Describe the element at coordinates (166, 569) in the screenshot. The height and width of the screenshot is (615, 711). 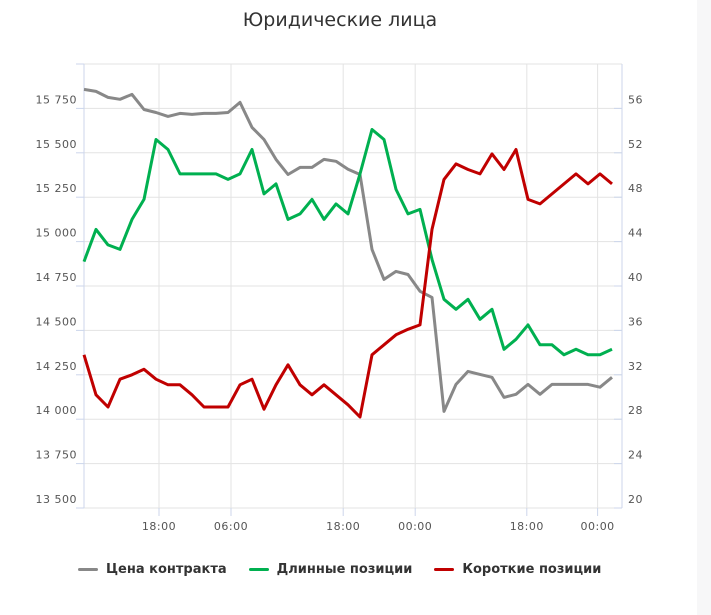
I see `legend-label-price: Цена контракта` at that location.